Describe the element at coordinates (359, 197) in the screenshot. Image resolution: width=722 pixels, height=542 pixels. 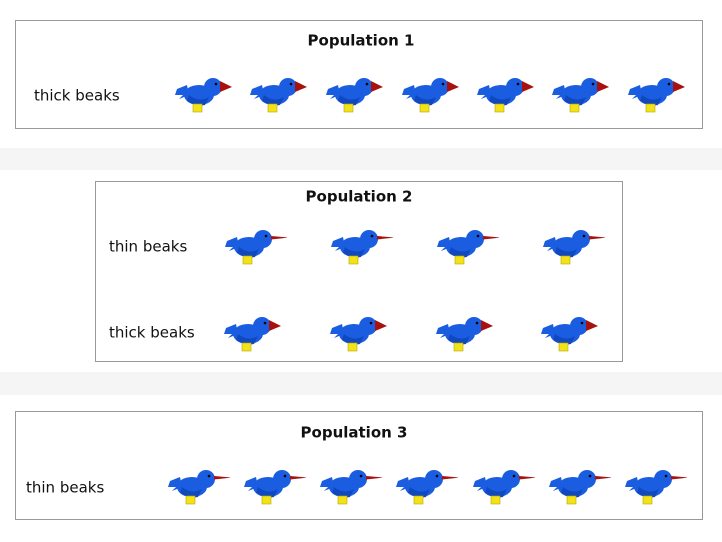
I see `panel-title: Population 2` at that location.